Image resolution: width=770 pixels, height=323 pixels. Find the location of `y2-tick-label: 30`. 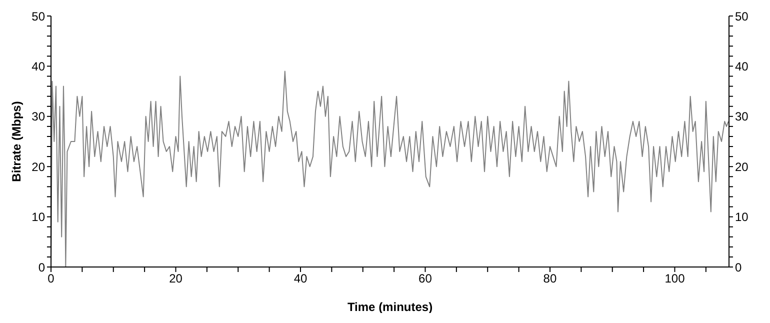

y2-tick-label: 30 is located at coordinates (742, 117).